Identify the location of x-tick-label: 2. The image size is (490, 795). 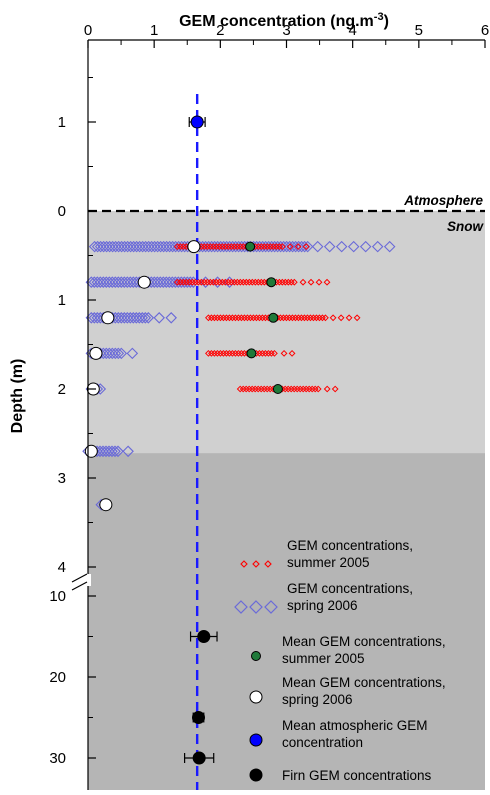
(220, 30).